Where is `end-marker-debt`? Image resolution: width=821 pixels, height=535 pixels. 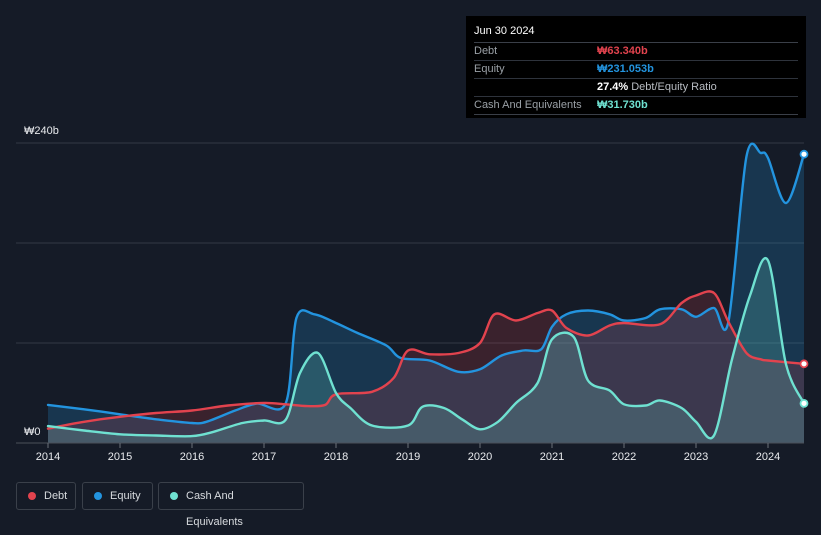 end-marker-debt is located at coordinates (804, 363).